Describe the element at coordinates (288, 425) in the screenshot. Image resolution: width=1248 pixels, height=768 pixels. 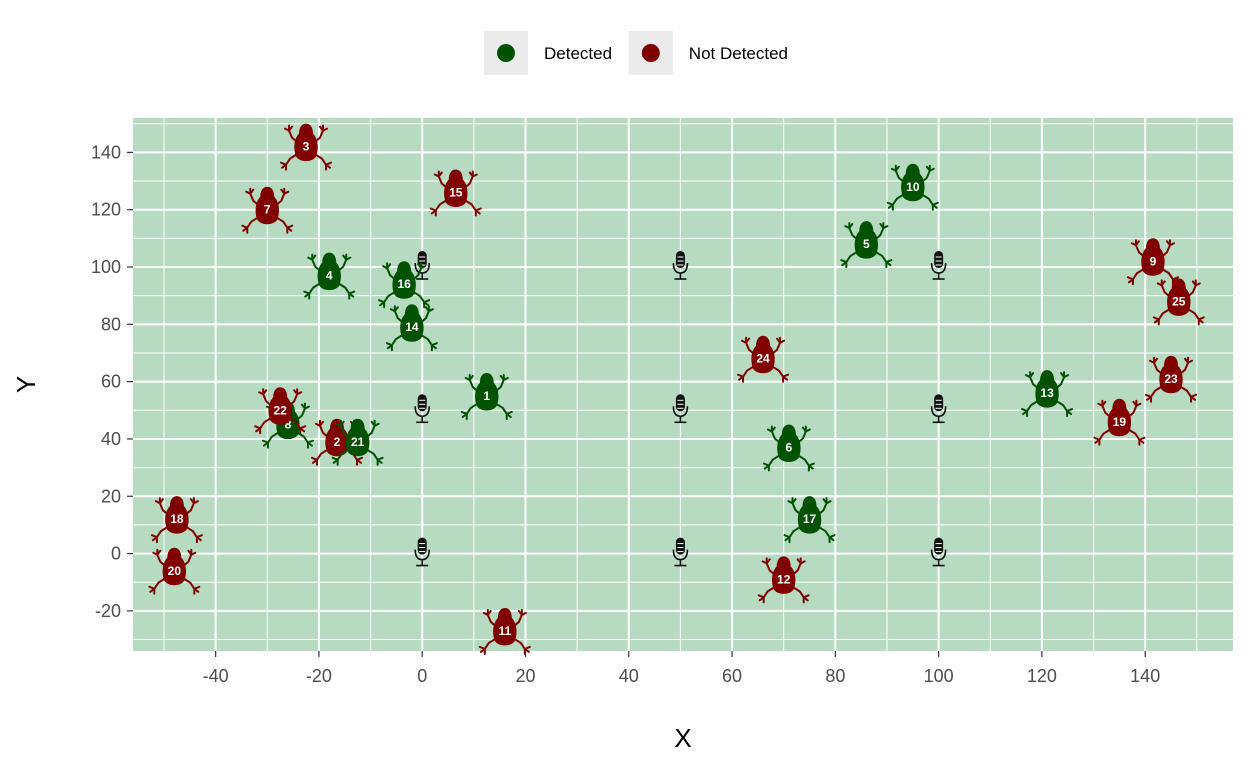
I see `frog-id-label: 8` at that location.